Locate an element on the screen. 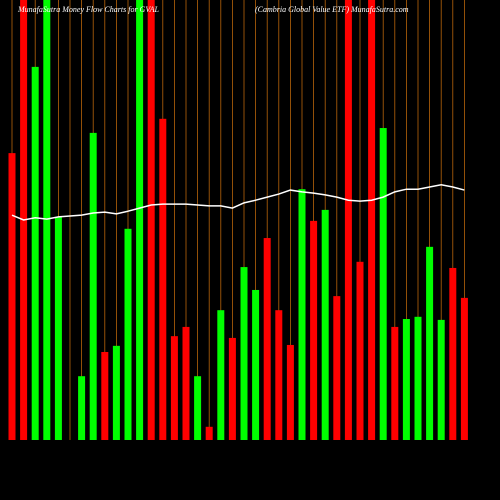 The image size is (500, 500). chart-title: MunafaSutra Money Flow Charts for GVAL is located at coordinates (88, 9).